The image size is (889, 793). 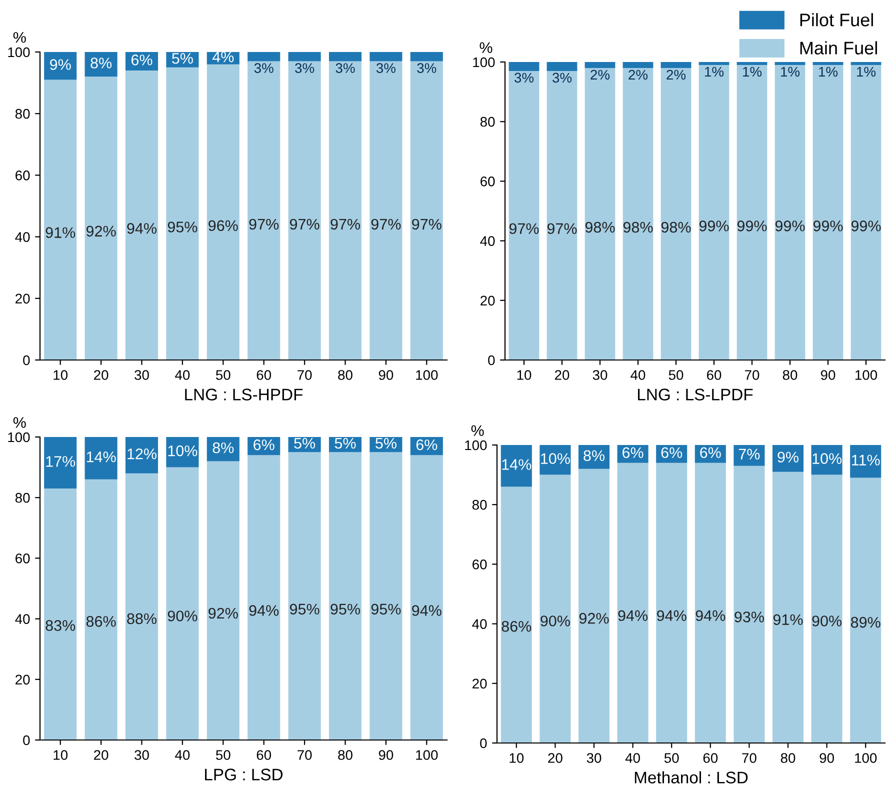 I want to click on data-label: 88%, so click(x=141, y=618).